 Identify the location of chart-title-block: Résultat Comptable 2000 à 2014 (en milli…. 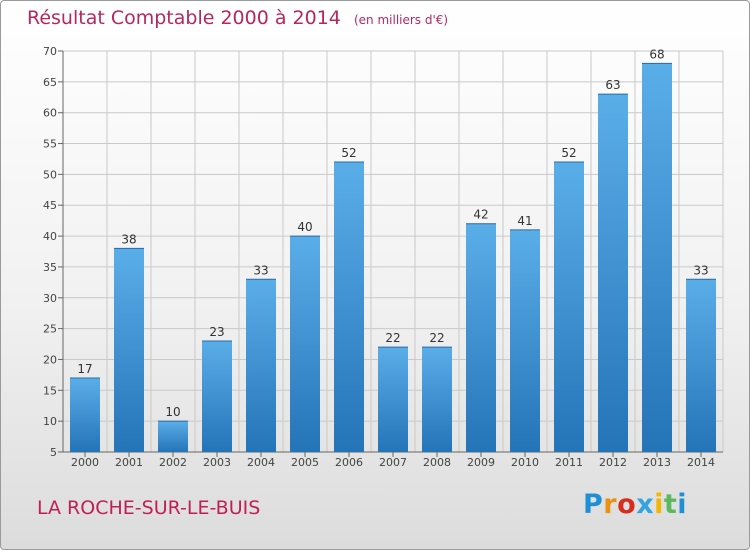
(237, 18).